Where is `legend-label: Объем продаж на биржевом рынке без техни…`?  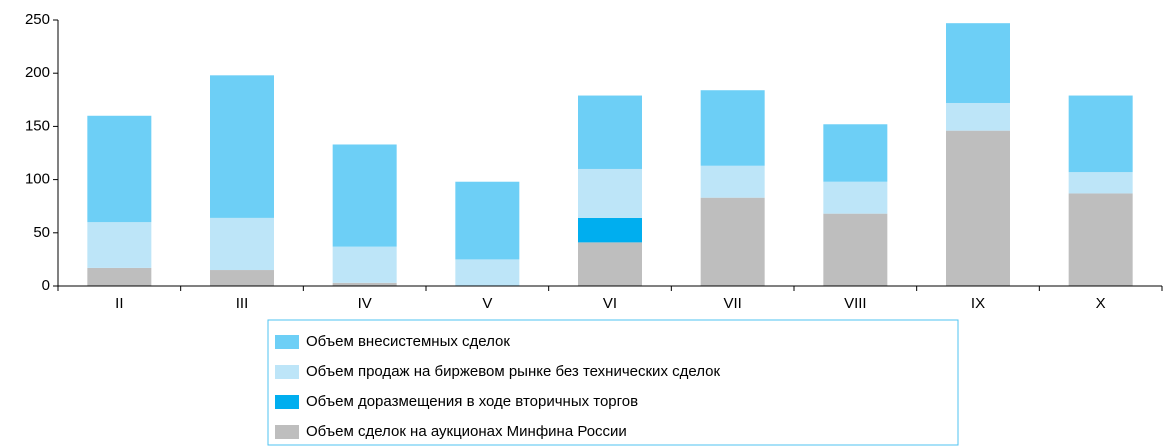 legend-label: Объем продаж на биржевом рынке без техни… is located at coordinates (513, 371).